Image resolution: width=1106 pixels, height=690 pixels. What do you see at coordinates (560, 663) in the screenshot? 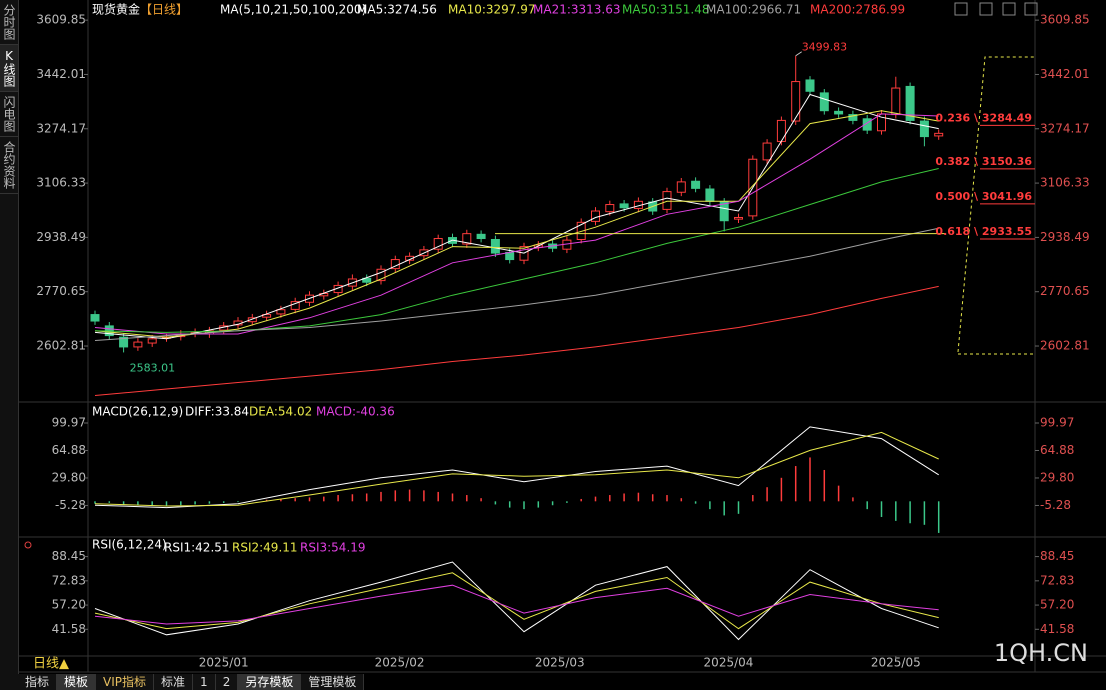
I see `x-tick-label: 2025/03` at bounding box center [560, 663].